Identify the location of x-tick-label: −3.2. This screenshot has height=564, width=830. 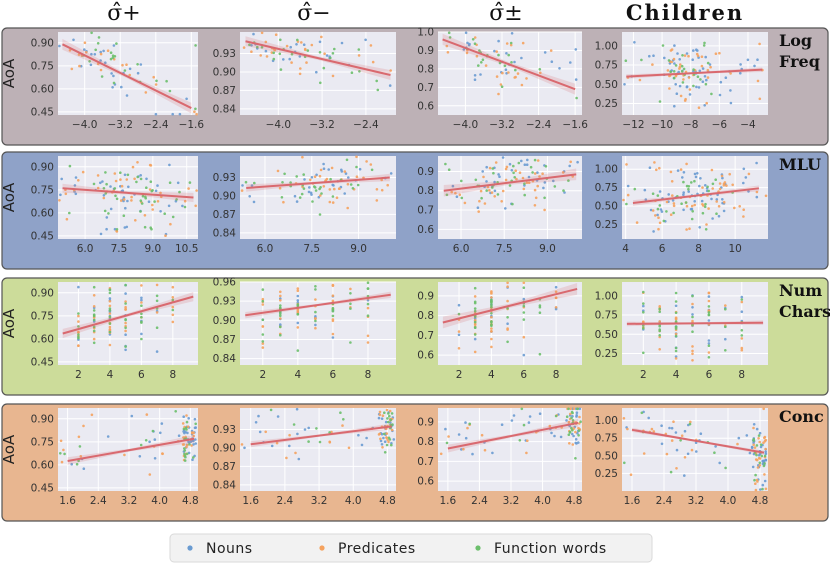
(502, 125).